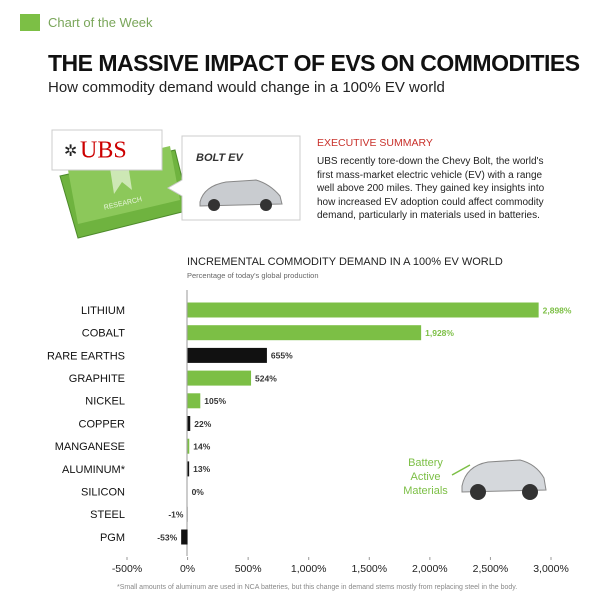  What do you see at coordinates (102, 424) in the screenshot?
I see `category-label: COPPER` at bounding box center [102, 424].